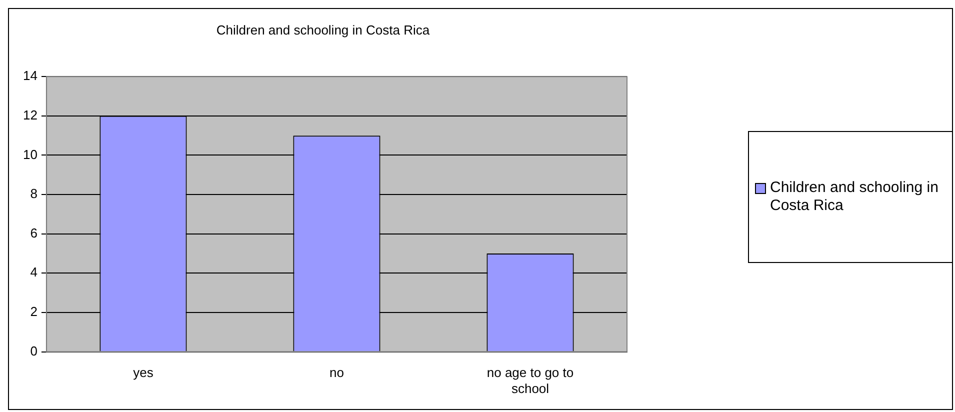 This screenshot has width=955, height=412. I want to click on y-tick-label: 14, so click(30, 76).